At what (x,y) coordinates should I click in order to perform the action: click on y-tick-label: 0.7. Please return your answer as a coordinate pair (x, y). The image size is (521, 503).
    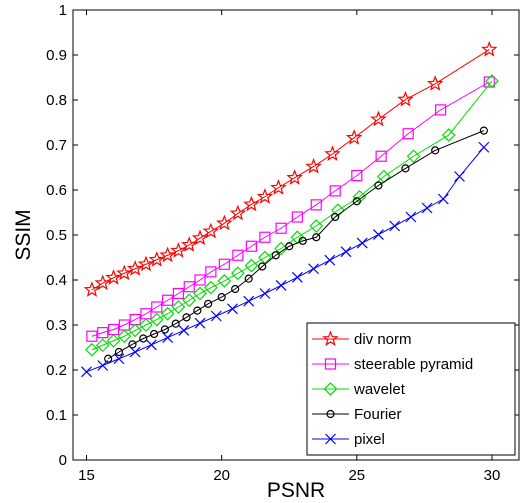
    Looking at the image, I should click on (56, 145).